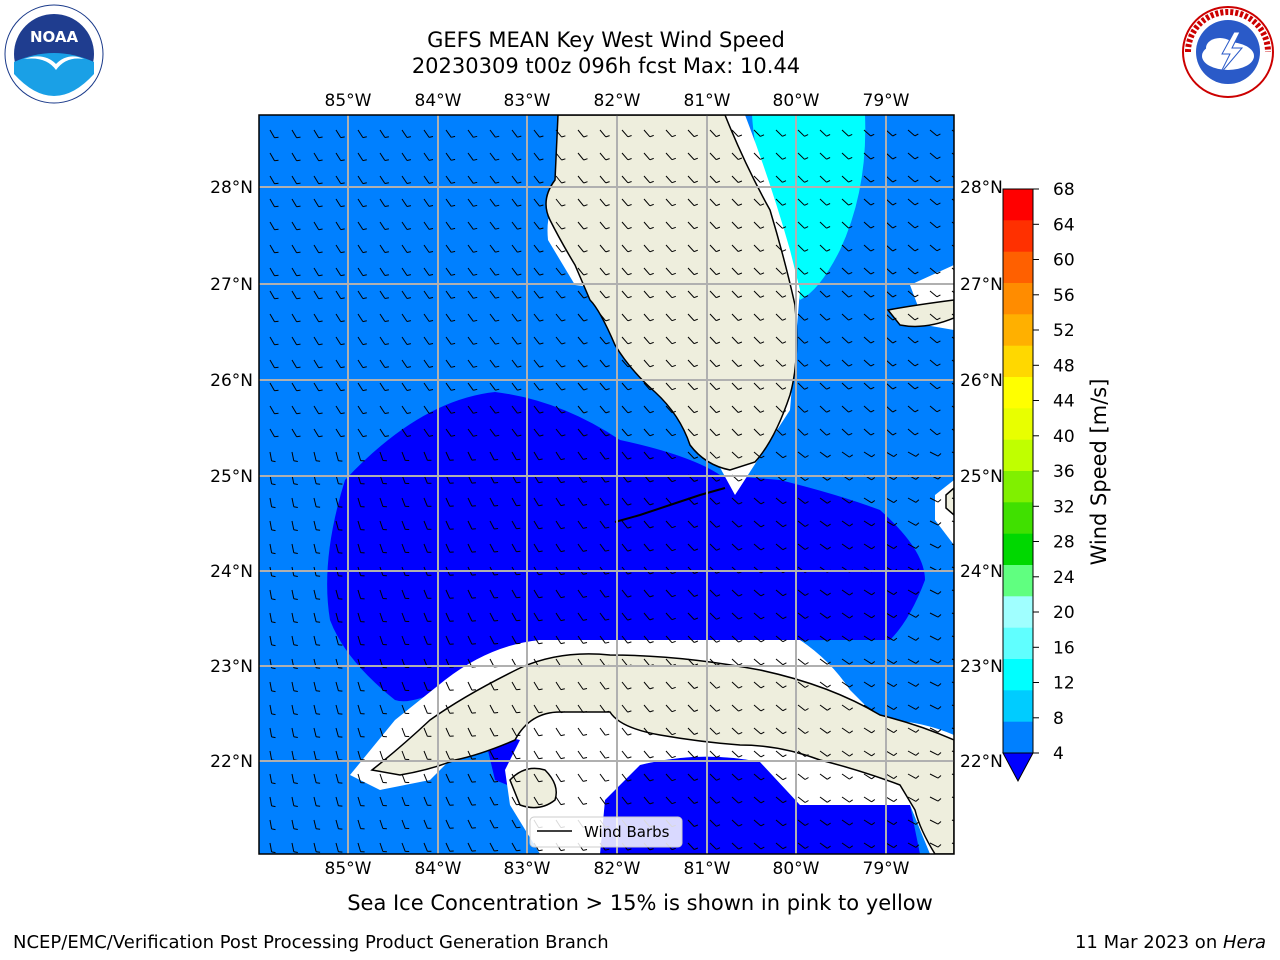  I want to click on colorbar-segment, so click(1018, 299).